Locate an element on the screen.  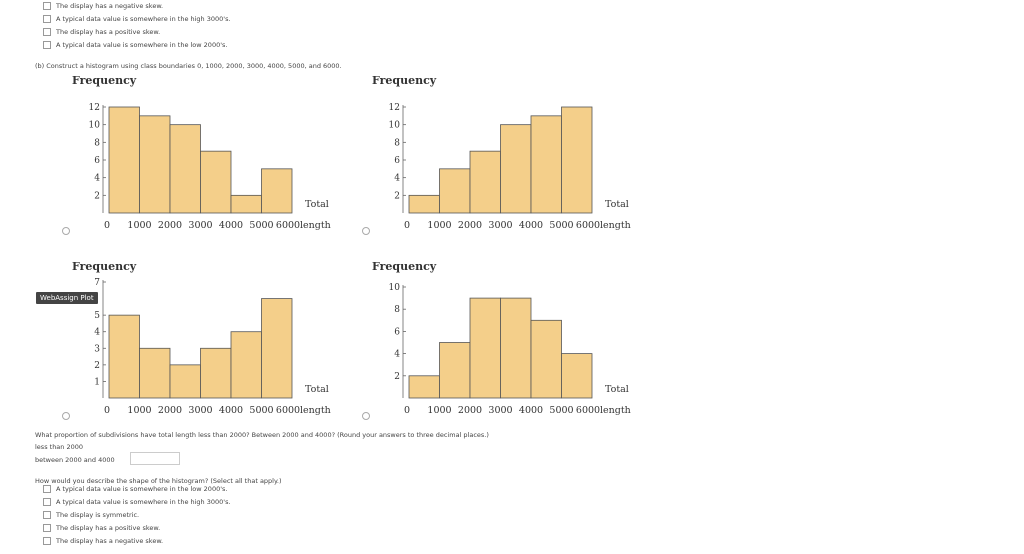
hist-0-ytick-3: 8 is located at coordinates (97, 143).